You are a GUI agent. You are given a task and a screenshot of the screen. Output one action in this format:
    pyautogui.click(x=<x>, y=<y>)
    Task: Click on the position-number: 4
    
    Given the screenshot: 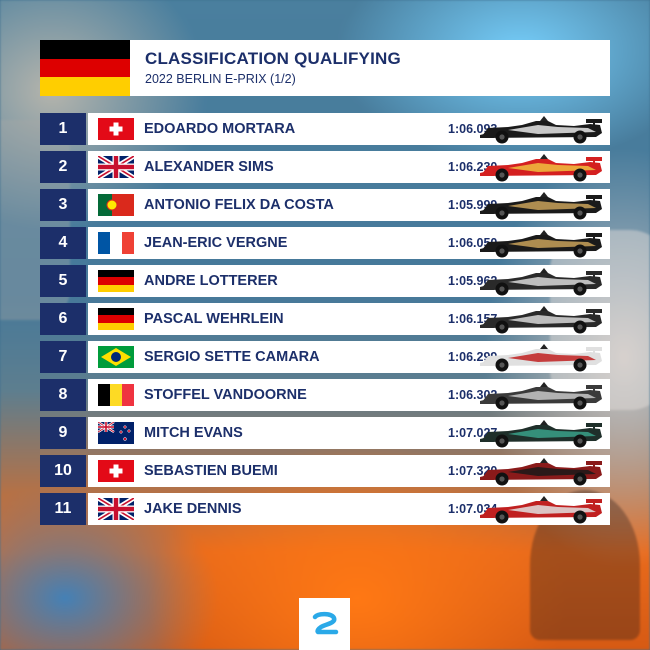 What is the action you would take?
    pyautogui.click(x=63, y=243)
    